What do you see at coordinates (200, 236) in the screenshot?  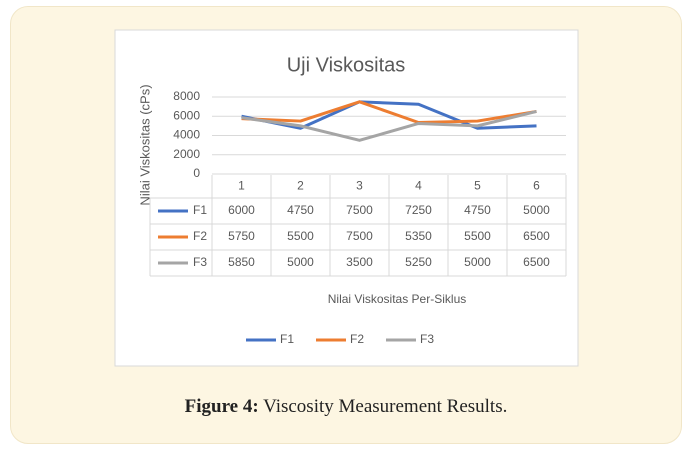 I see `table-series-name: F2` at bounding box center [200, 236].